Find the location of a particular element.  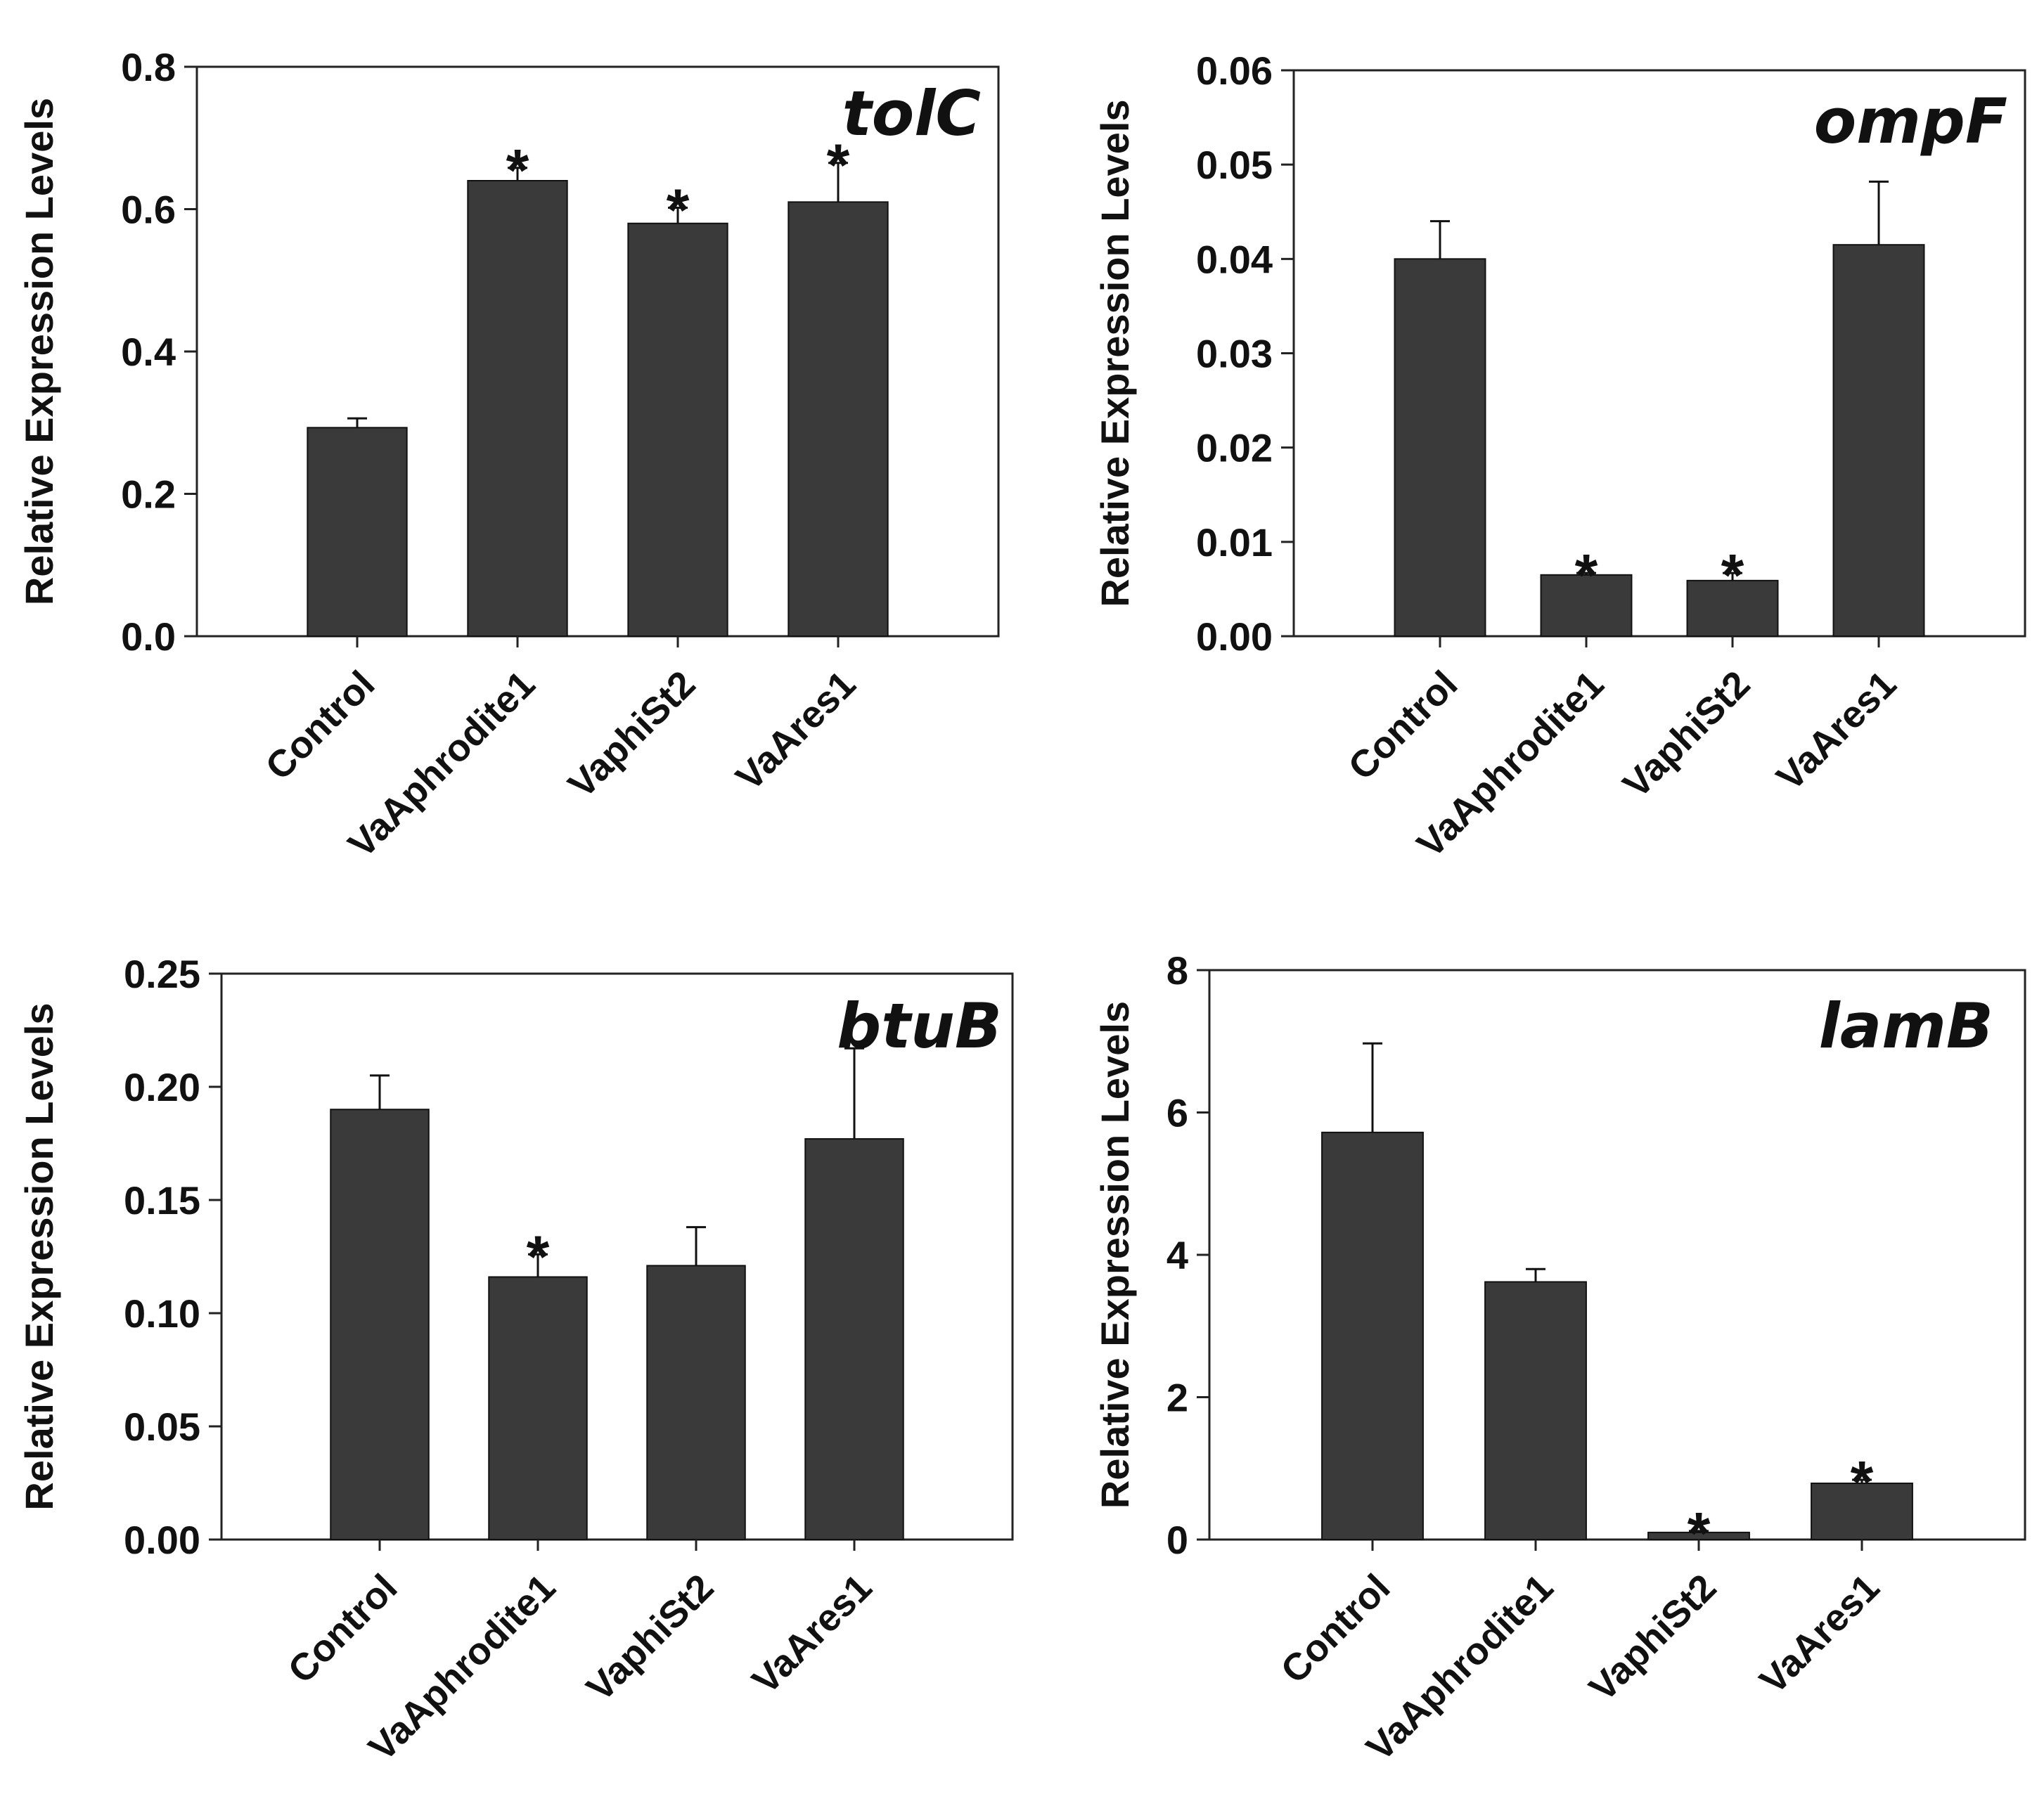

plot-frame is located at coordinates (617, 1256).